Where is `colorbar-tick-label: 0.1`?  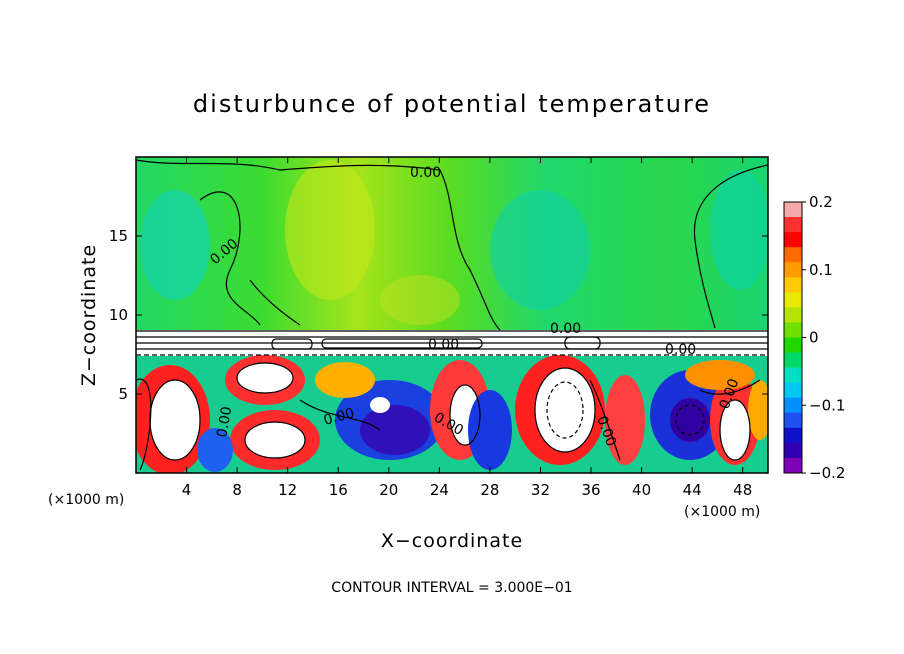
colorbar-tick-label: 0.1 is located at coordinates (821, 270).